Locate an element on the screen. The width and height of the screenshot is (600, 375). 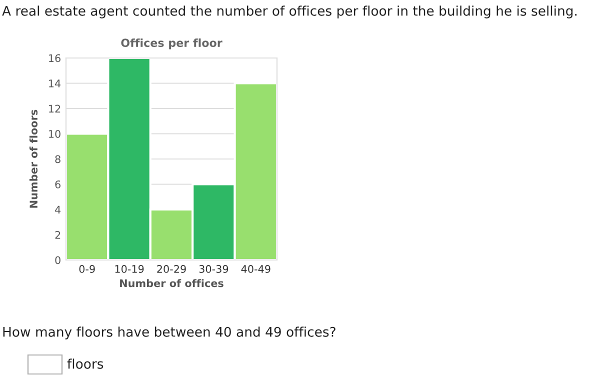
y-tick-label: 2 is located at coordinates (57, 234).